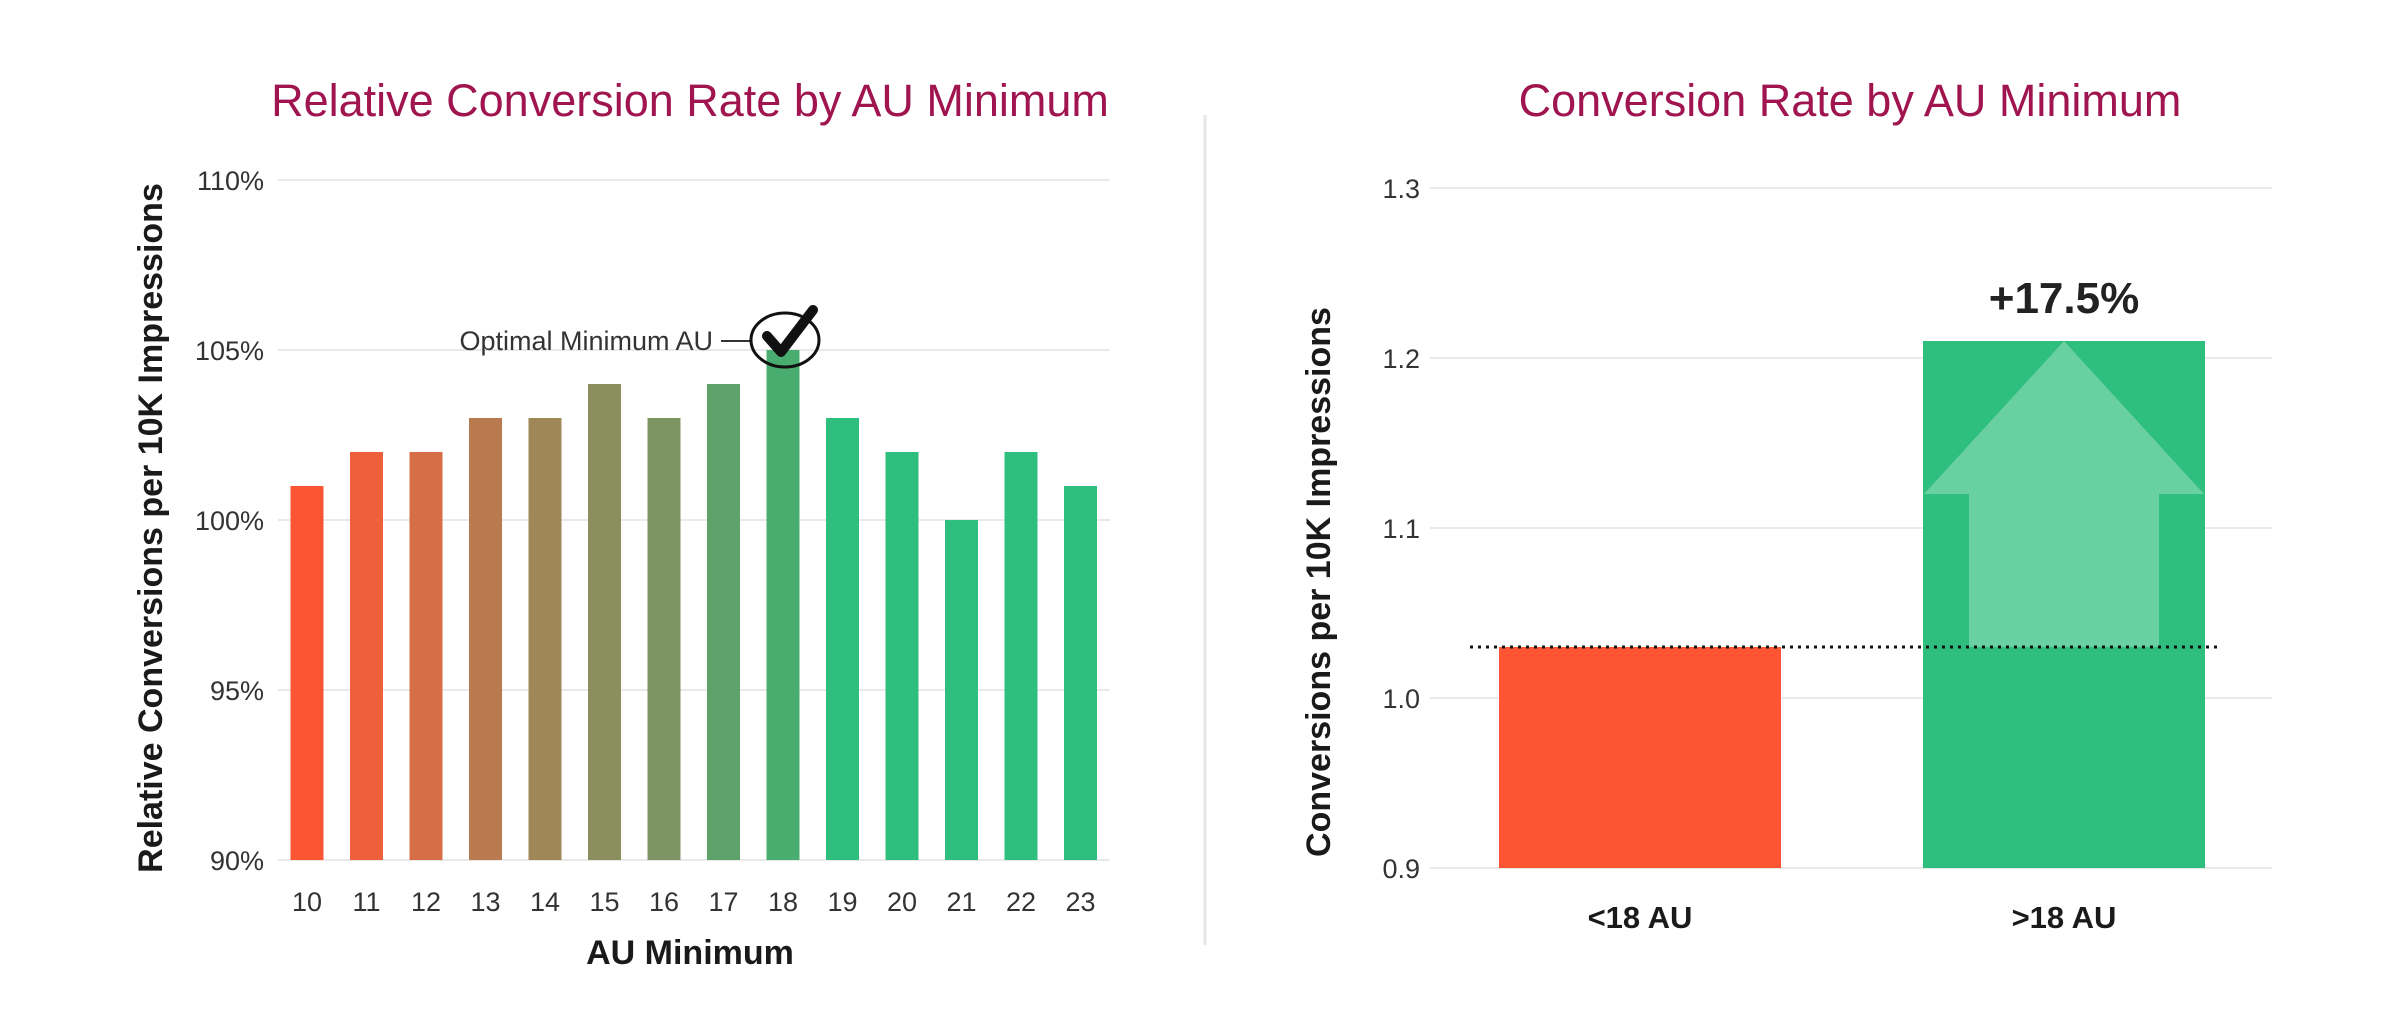  Describe the element at coordinates (961, 902) in the screenshot. I see `left-x-tick-label: 21` at that location.